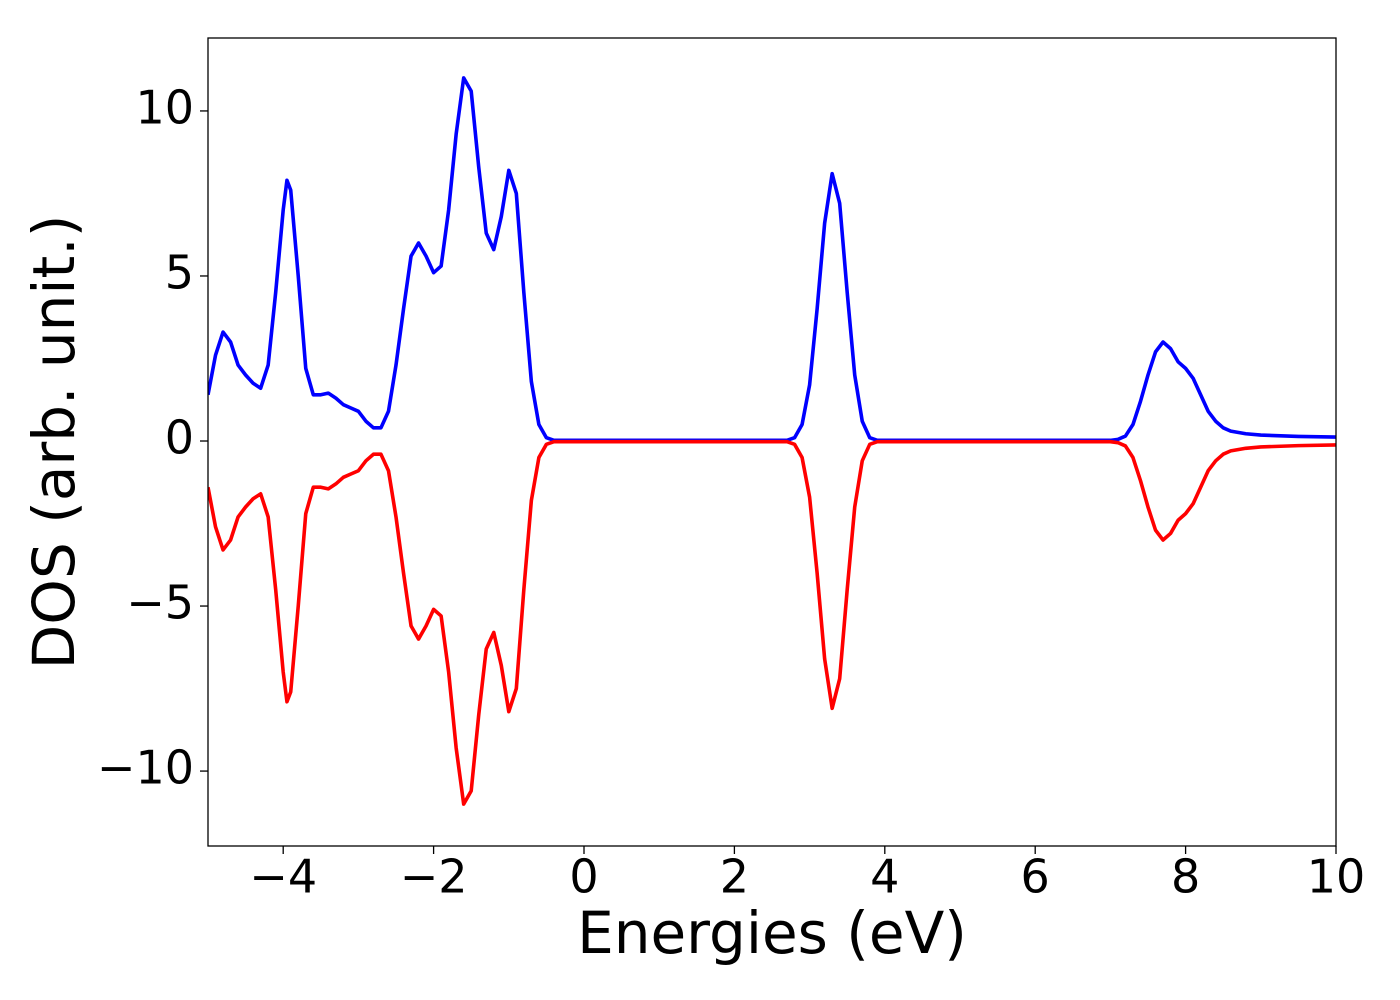 This screenshot has width=1400, height=1000. I want to click on x-axis-label: Energies (eV), so click(772, 933).